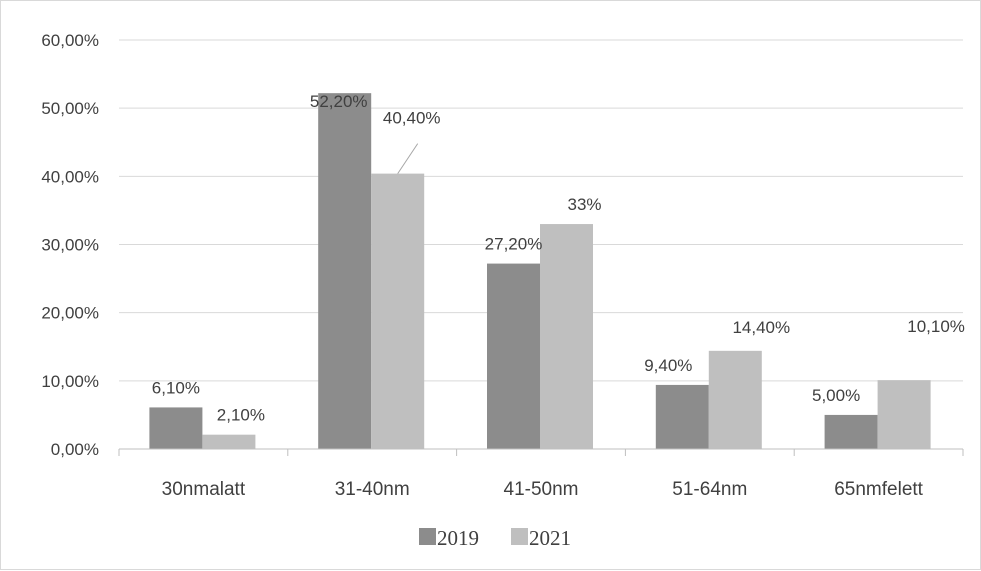  What do you see at coordinates (204, 489) in the screenshot?
I see `x-category-label: 30nmalatt` at bounding box center [204, 489].